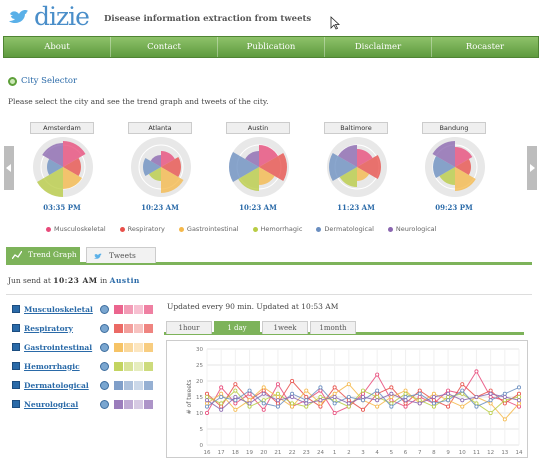 The height and width of the screenshot is (460, 544). I want to click on category-link: Dermatological, so click(56, 385).